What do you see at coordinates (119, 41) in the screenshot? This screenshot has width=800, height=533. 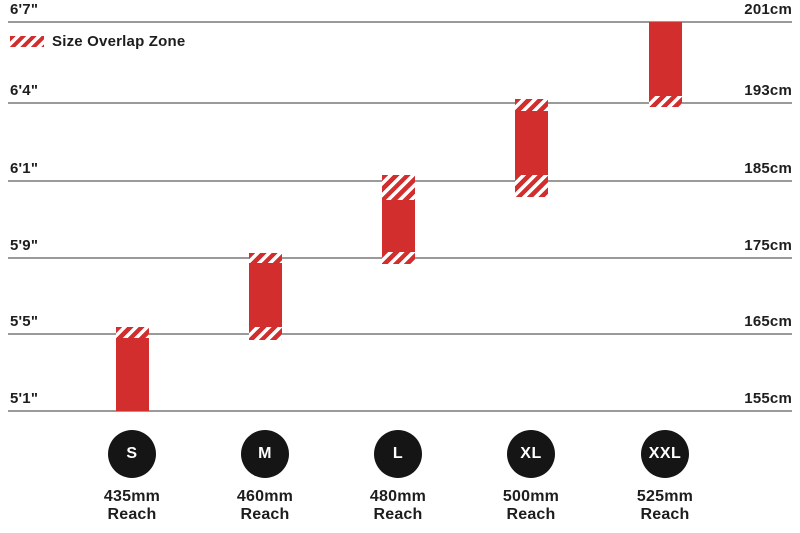 I see `legend-label: Size Overlap Zone` at bounding box center [119, 41].